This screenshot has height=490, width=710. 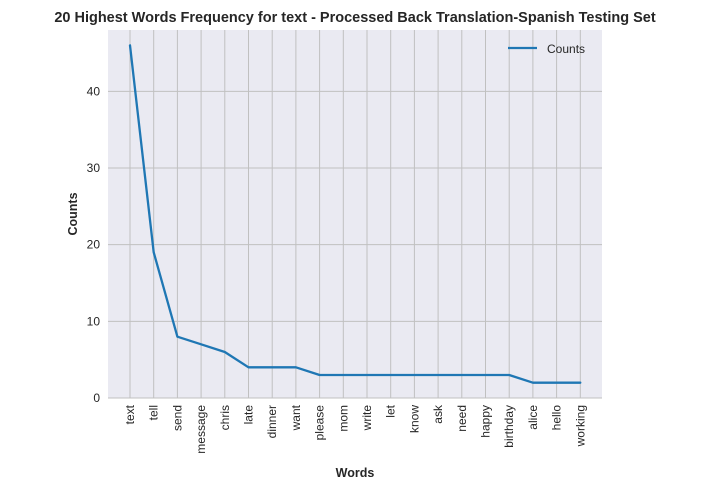 I want to click on x-tick-label: tell, so click(x=154, y=412).